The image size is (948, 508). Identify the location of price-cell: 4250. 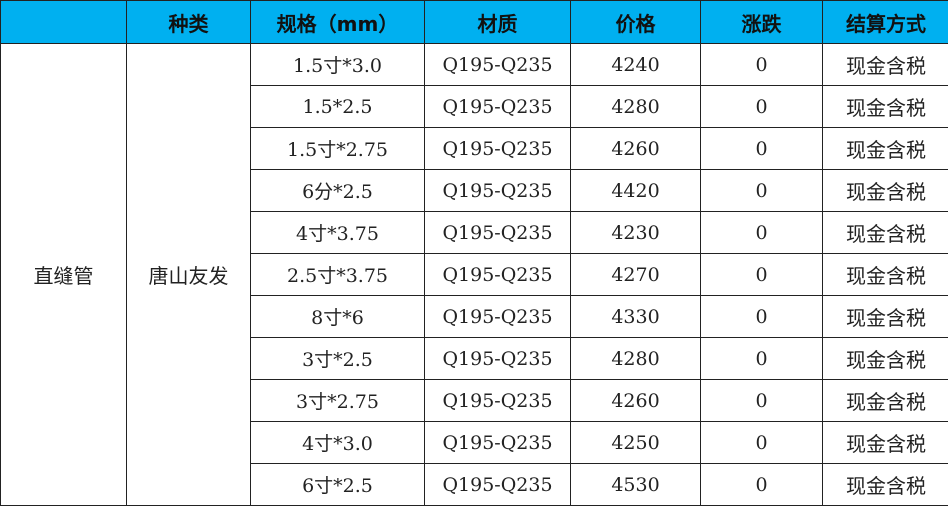
(635, 442).